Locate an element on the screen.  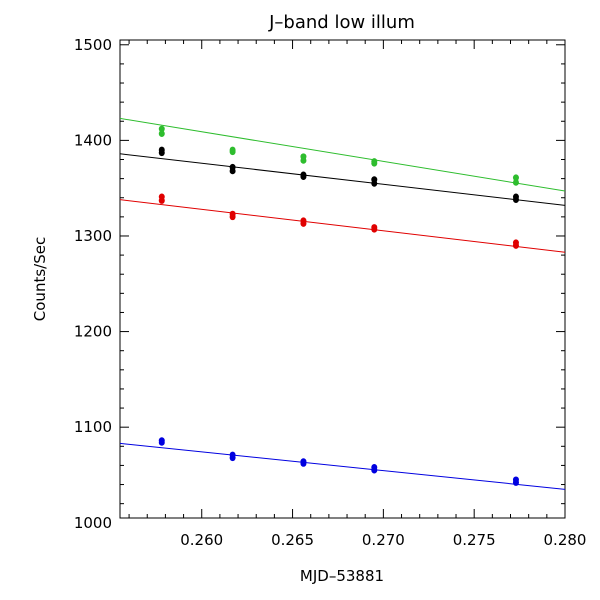
y-tick-label: 1000 is located at coordinates (93, 523).